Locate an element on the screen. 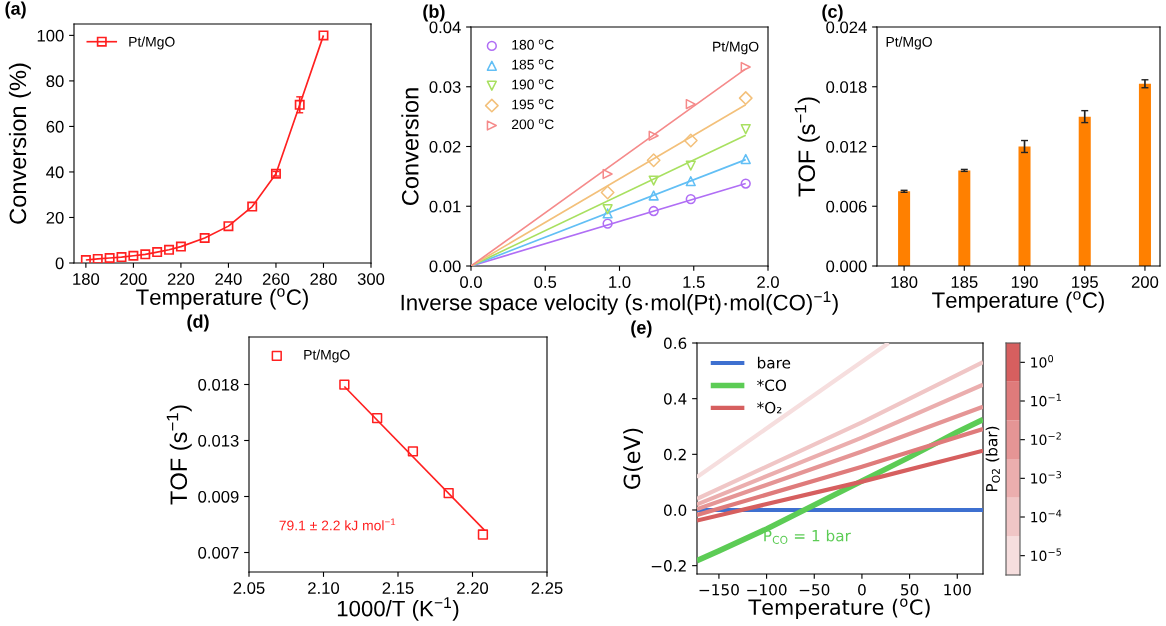 The height and width of the screenshot is (626, 1166). y-tick-label: 60 is located at coordinates (55, 126).